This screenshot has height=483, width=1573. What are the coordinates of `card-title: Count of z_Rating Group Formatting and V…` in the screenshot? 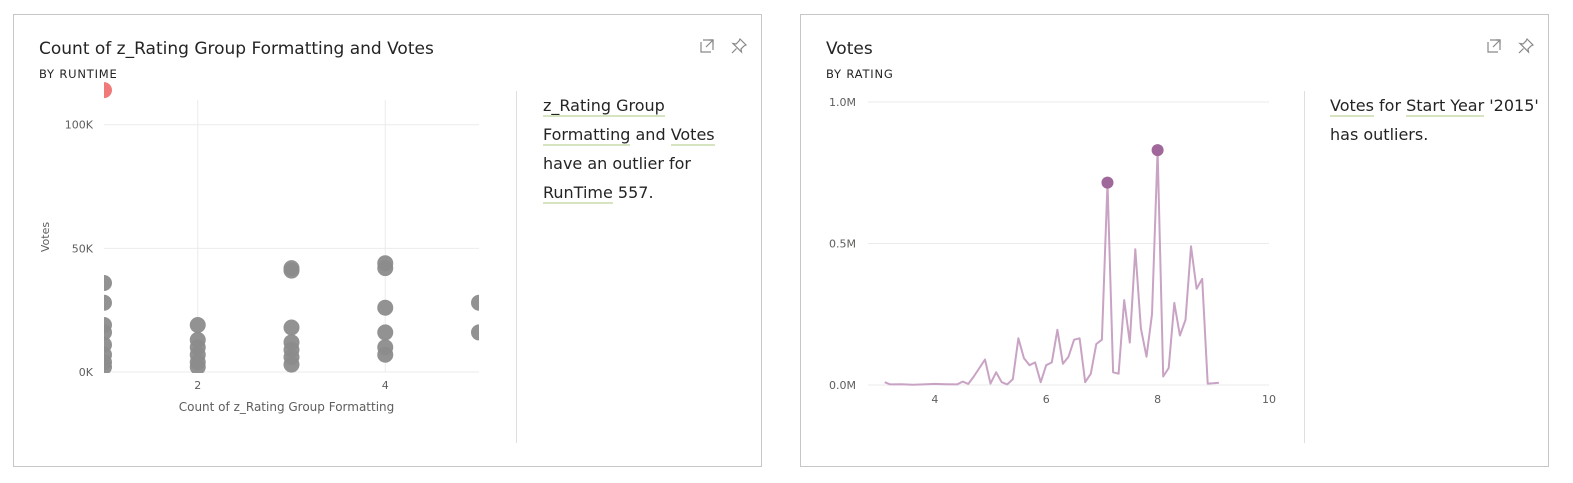 It's located at (236, 49).